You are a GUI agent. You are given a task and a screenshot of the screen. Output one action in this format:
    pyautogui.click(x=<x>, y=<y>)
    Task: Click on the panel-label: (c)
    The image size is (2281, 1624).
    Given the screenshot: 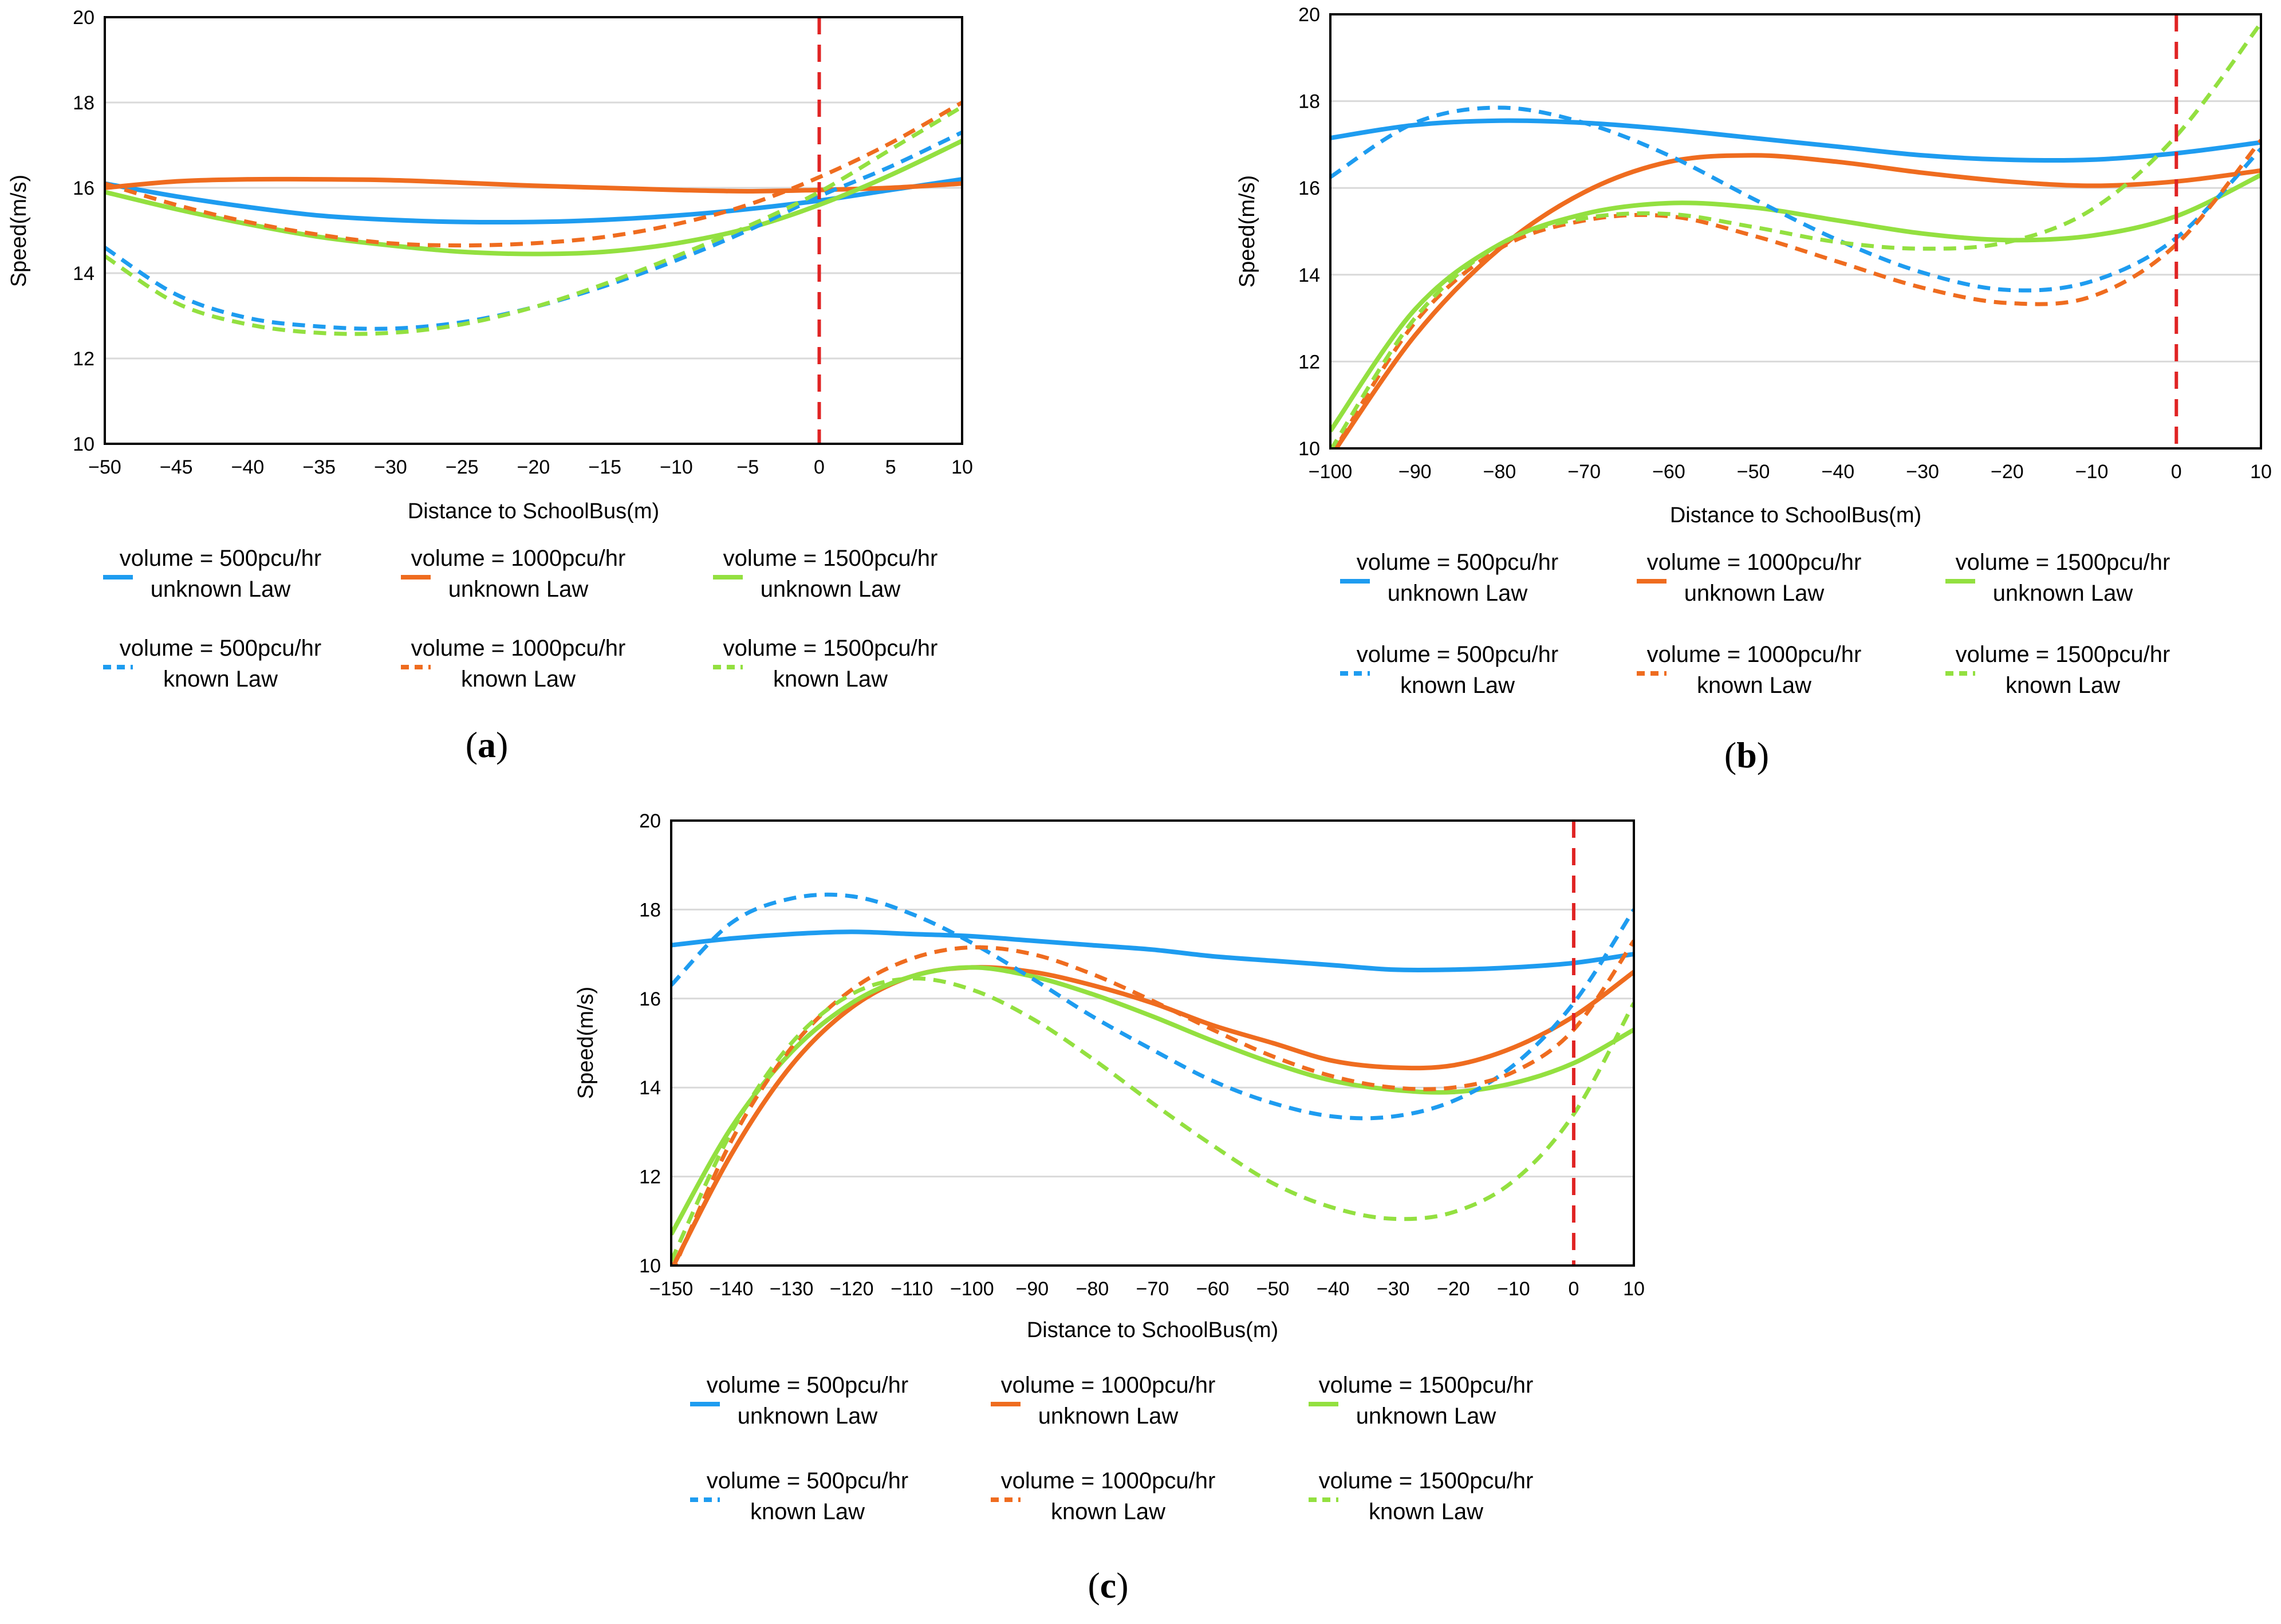 What is the action you would take?
    pyautogui.click(x=1108, y=1585)
    